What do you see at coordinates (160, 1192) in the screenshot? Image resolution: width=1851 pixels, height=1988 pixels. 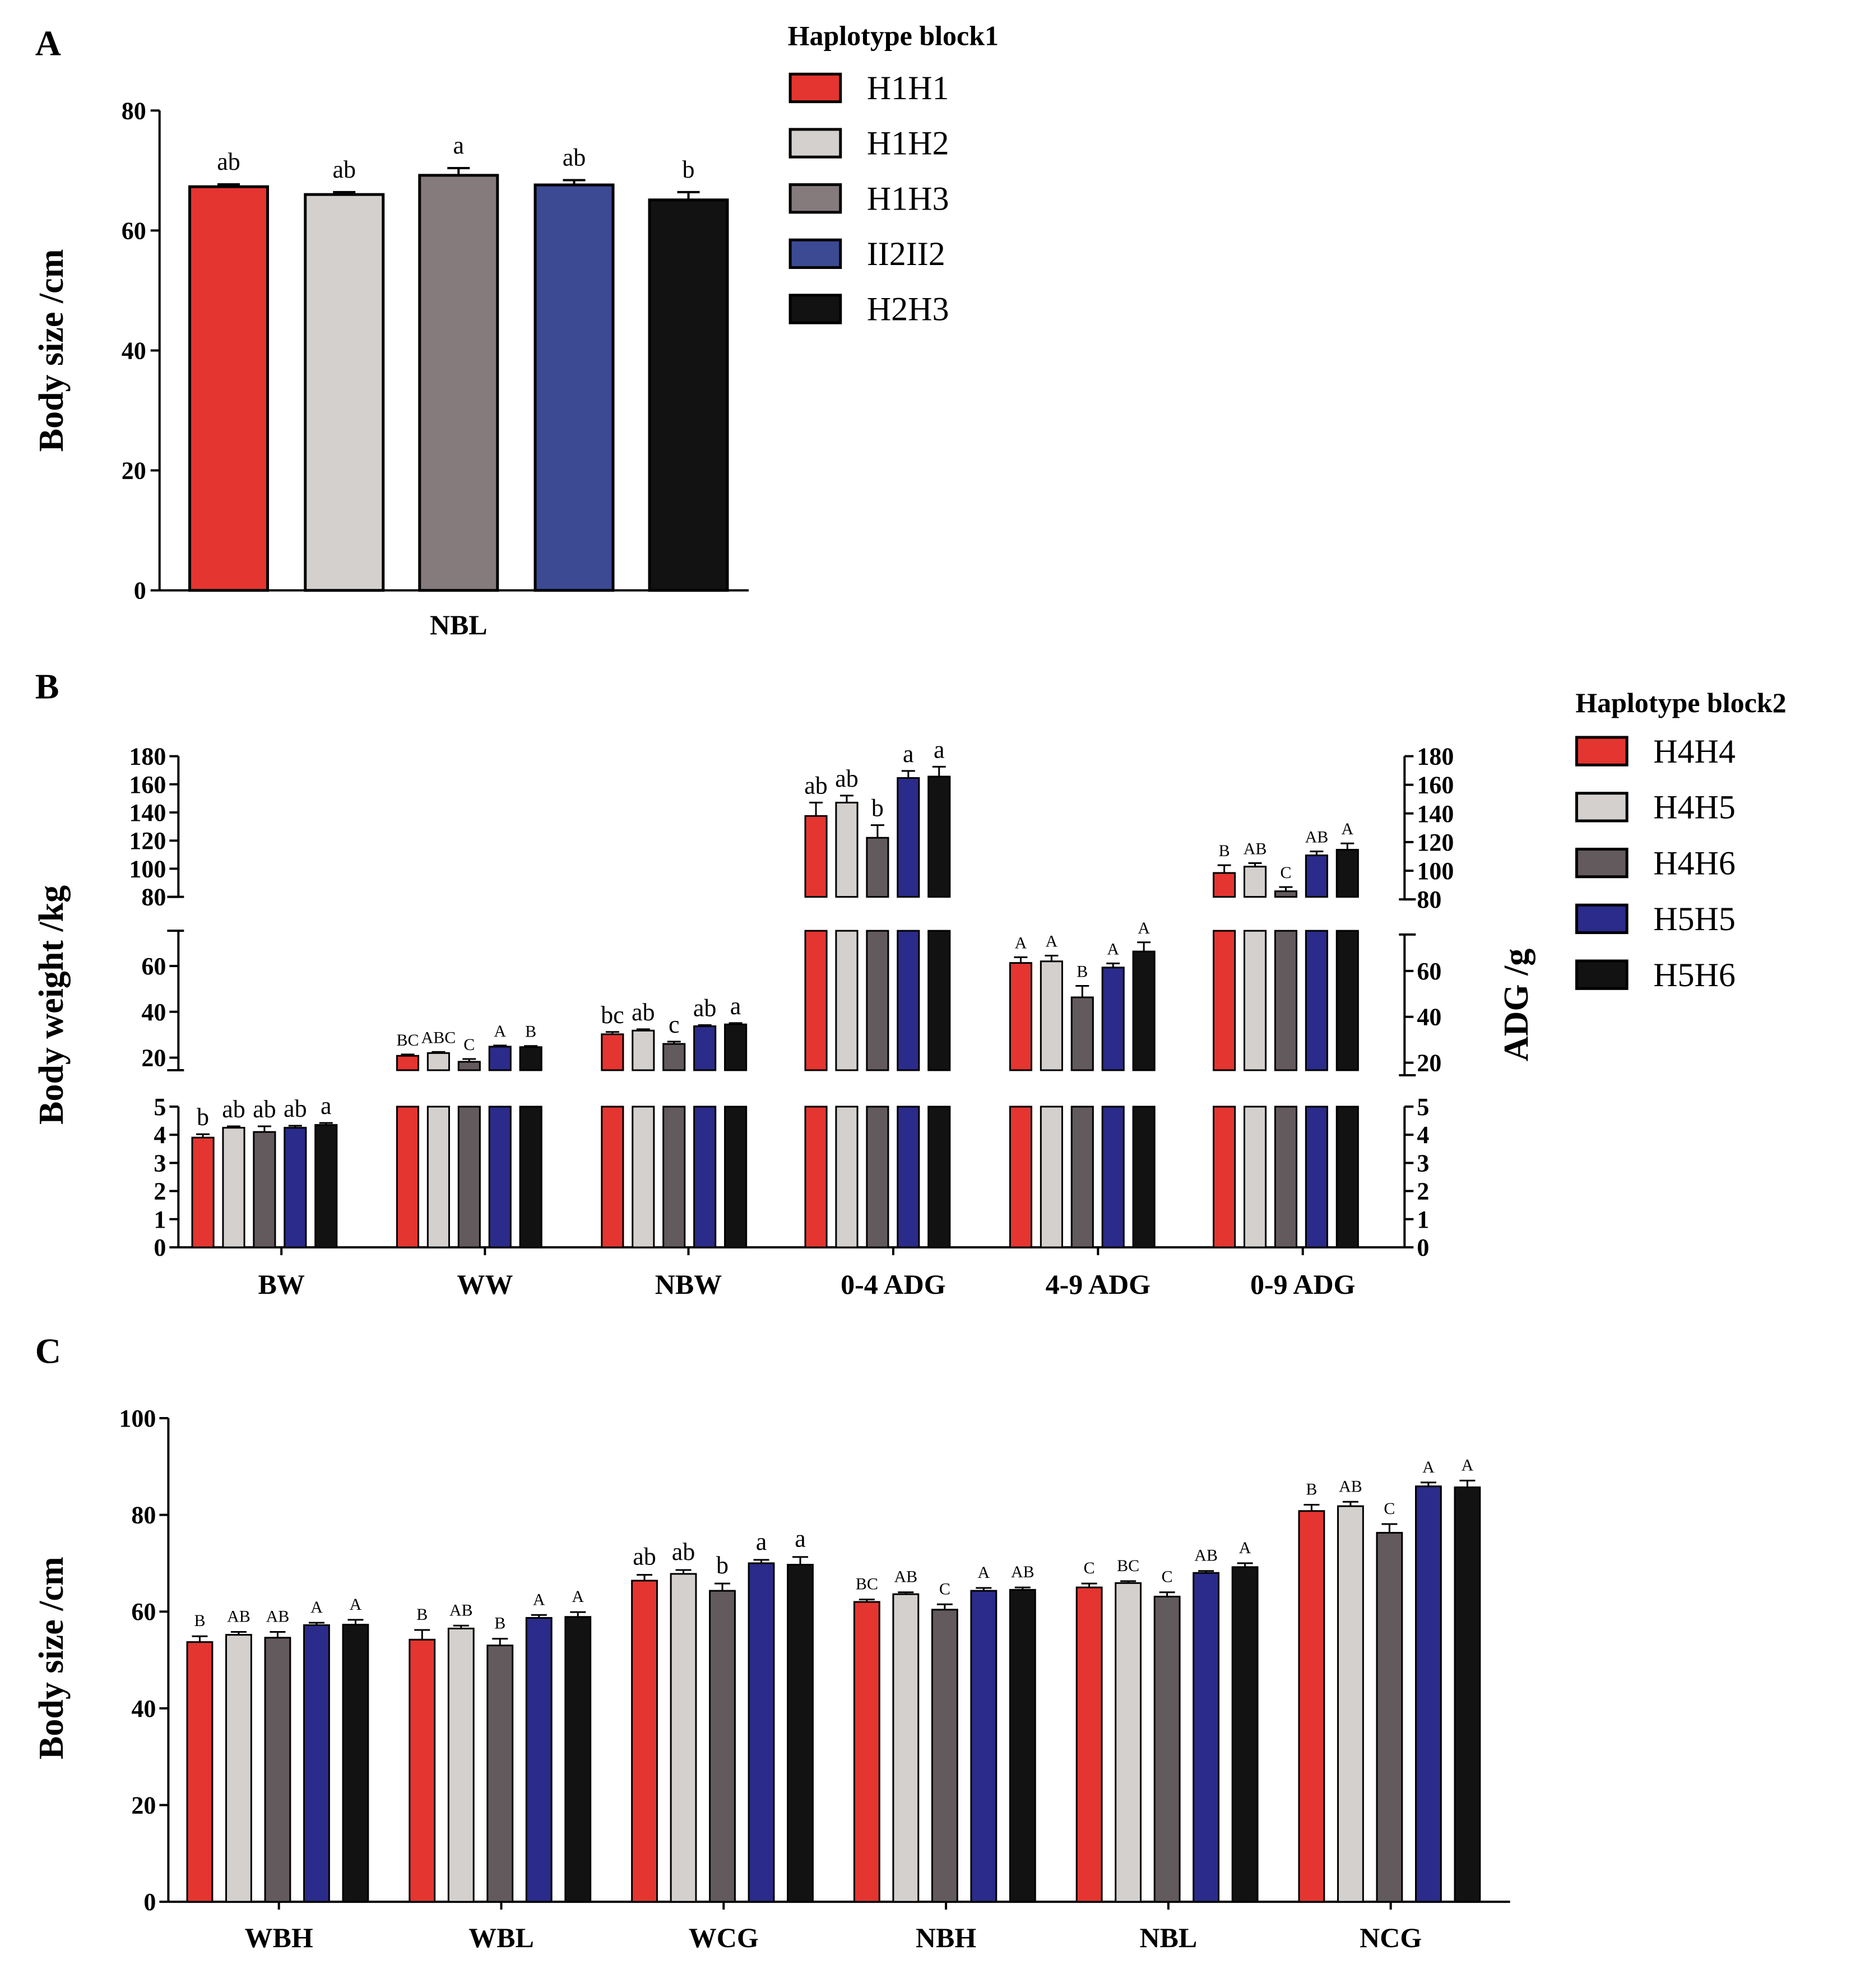 I see `y-tick-label-b: 2` at bounding box center [160, 1192].